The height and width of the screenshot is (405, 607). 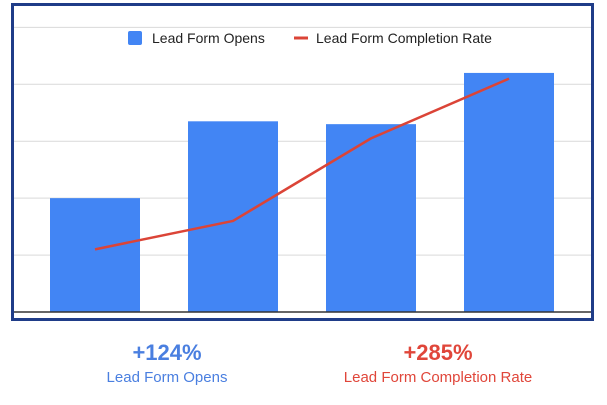 I want to click on legend-label-opens: Lead Form Opens, so click(x=208, y=38).